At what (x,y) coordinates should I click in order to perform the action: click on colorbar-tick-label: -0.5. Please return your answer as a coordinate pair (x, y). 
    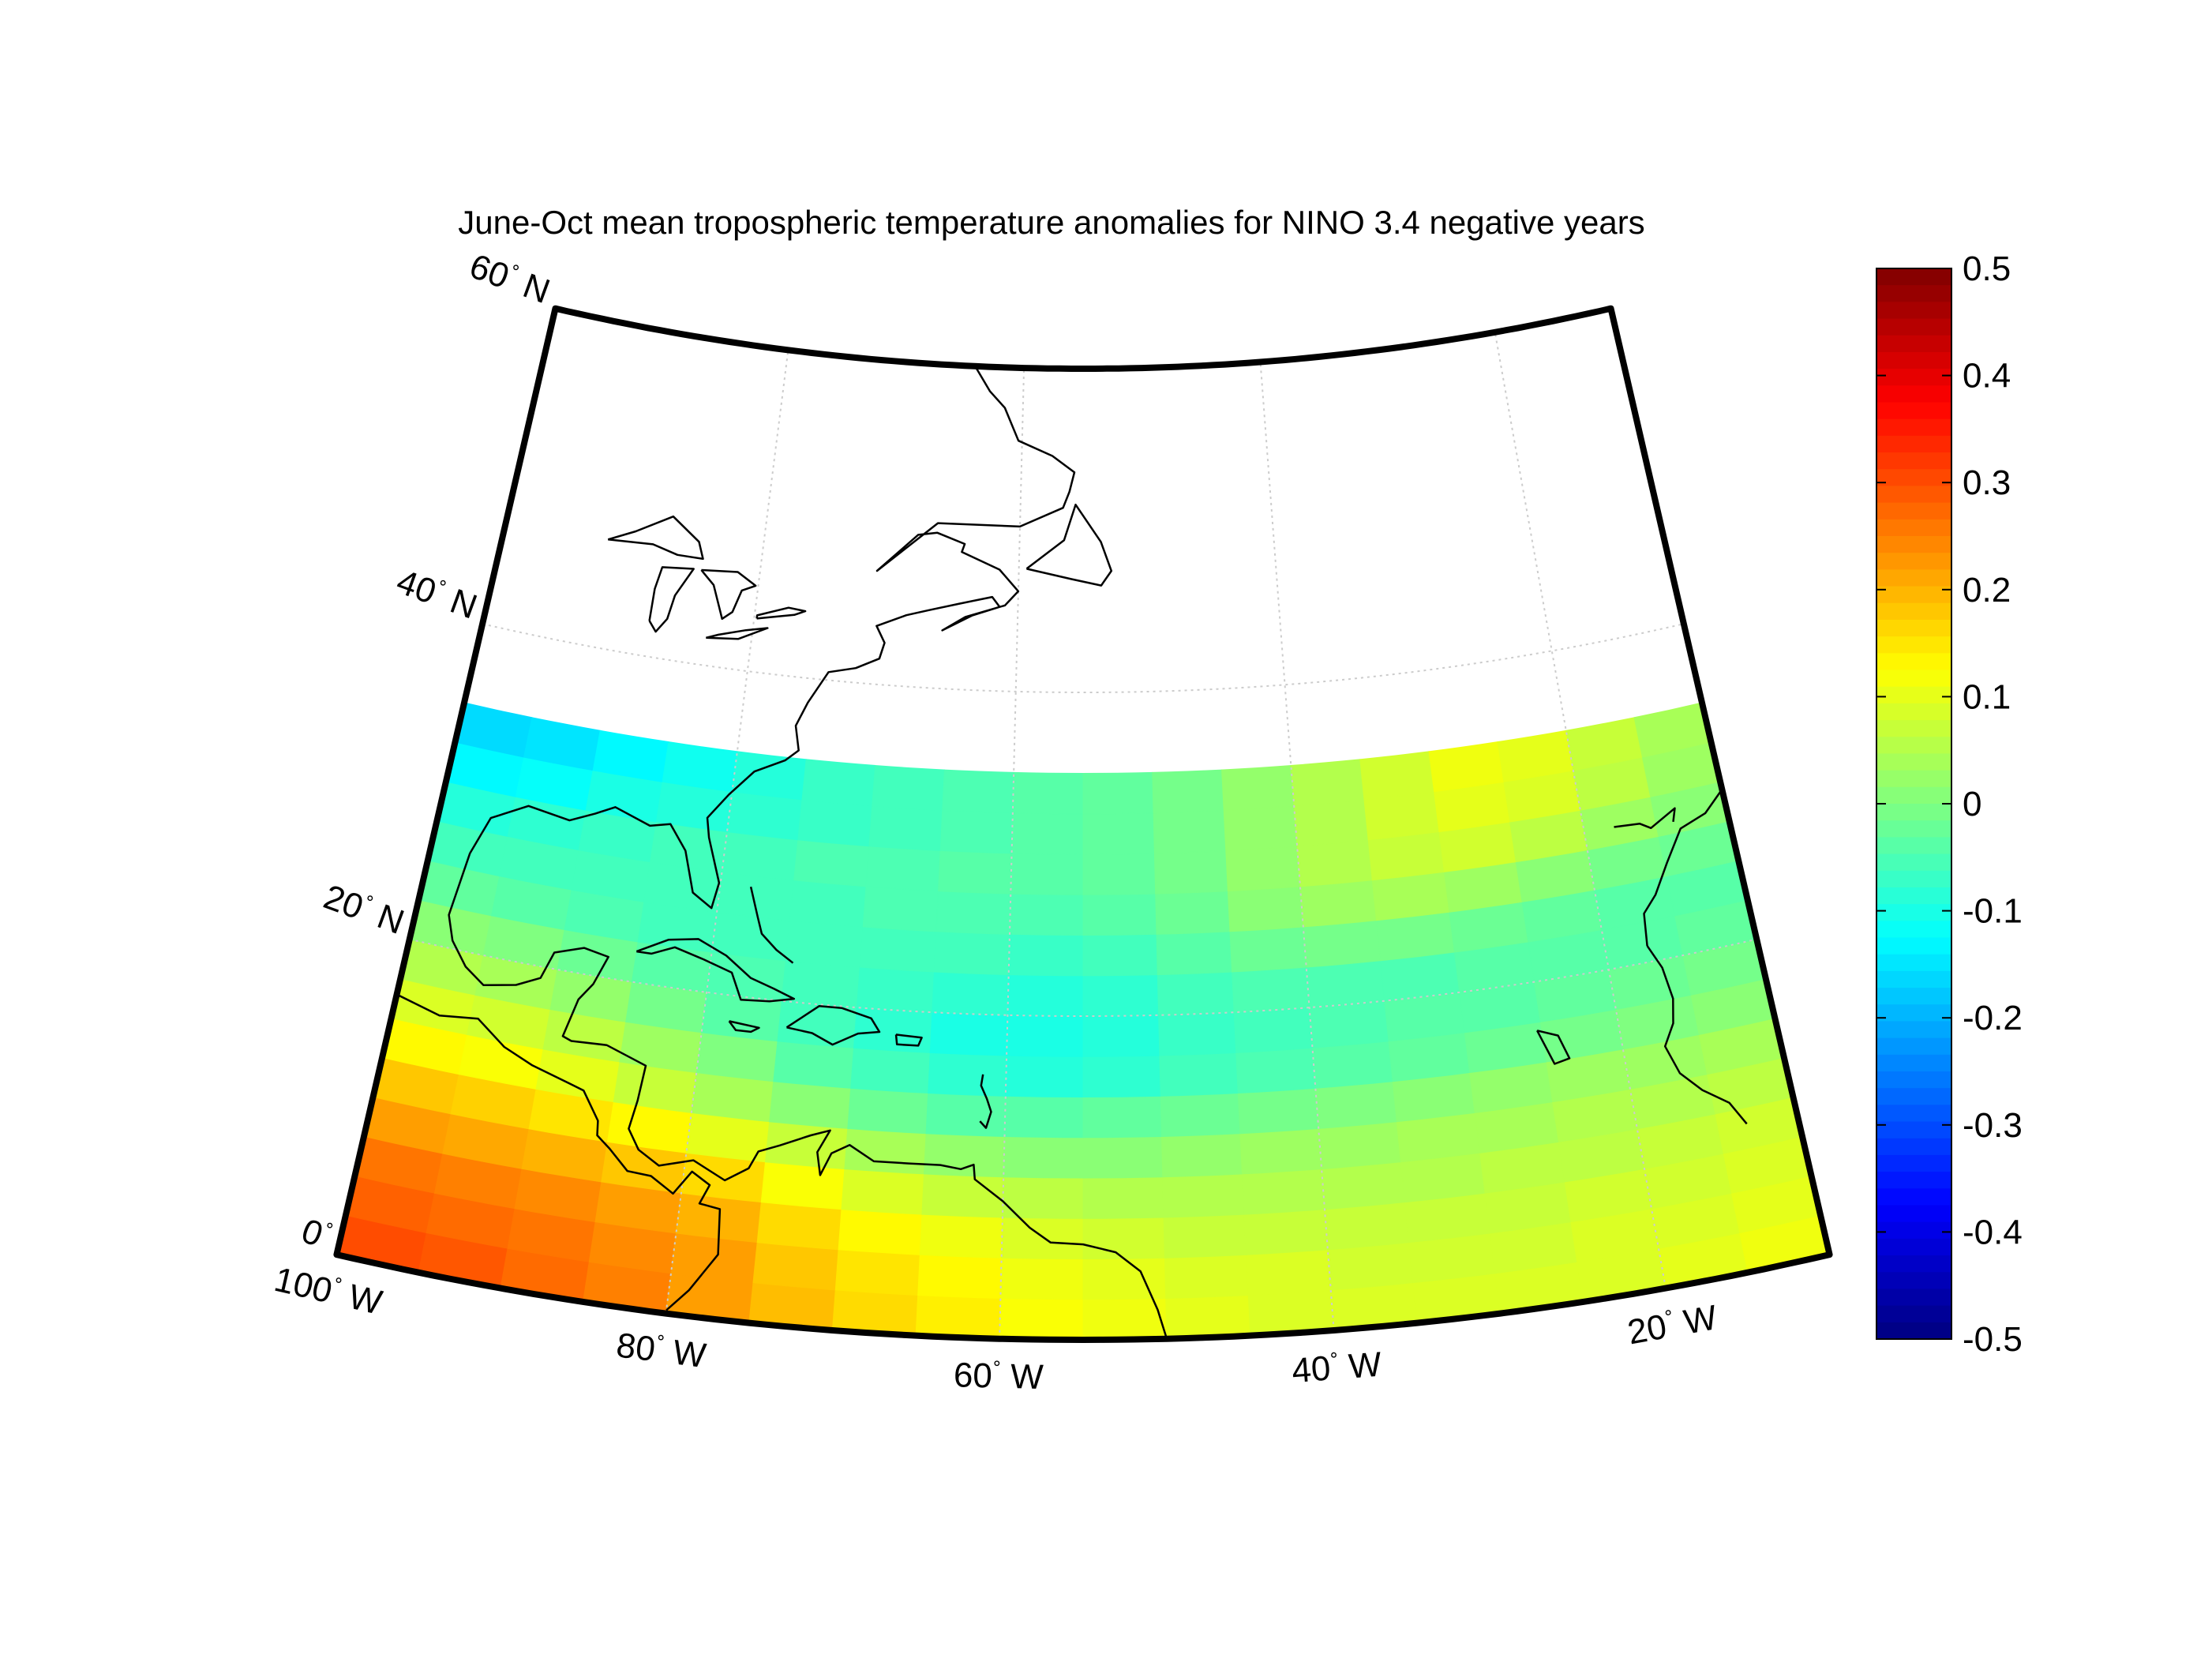
    Looking at the image, I should click on (1993, 1339).